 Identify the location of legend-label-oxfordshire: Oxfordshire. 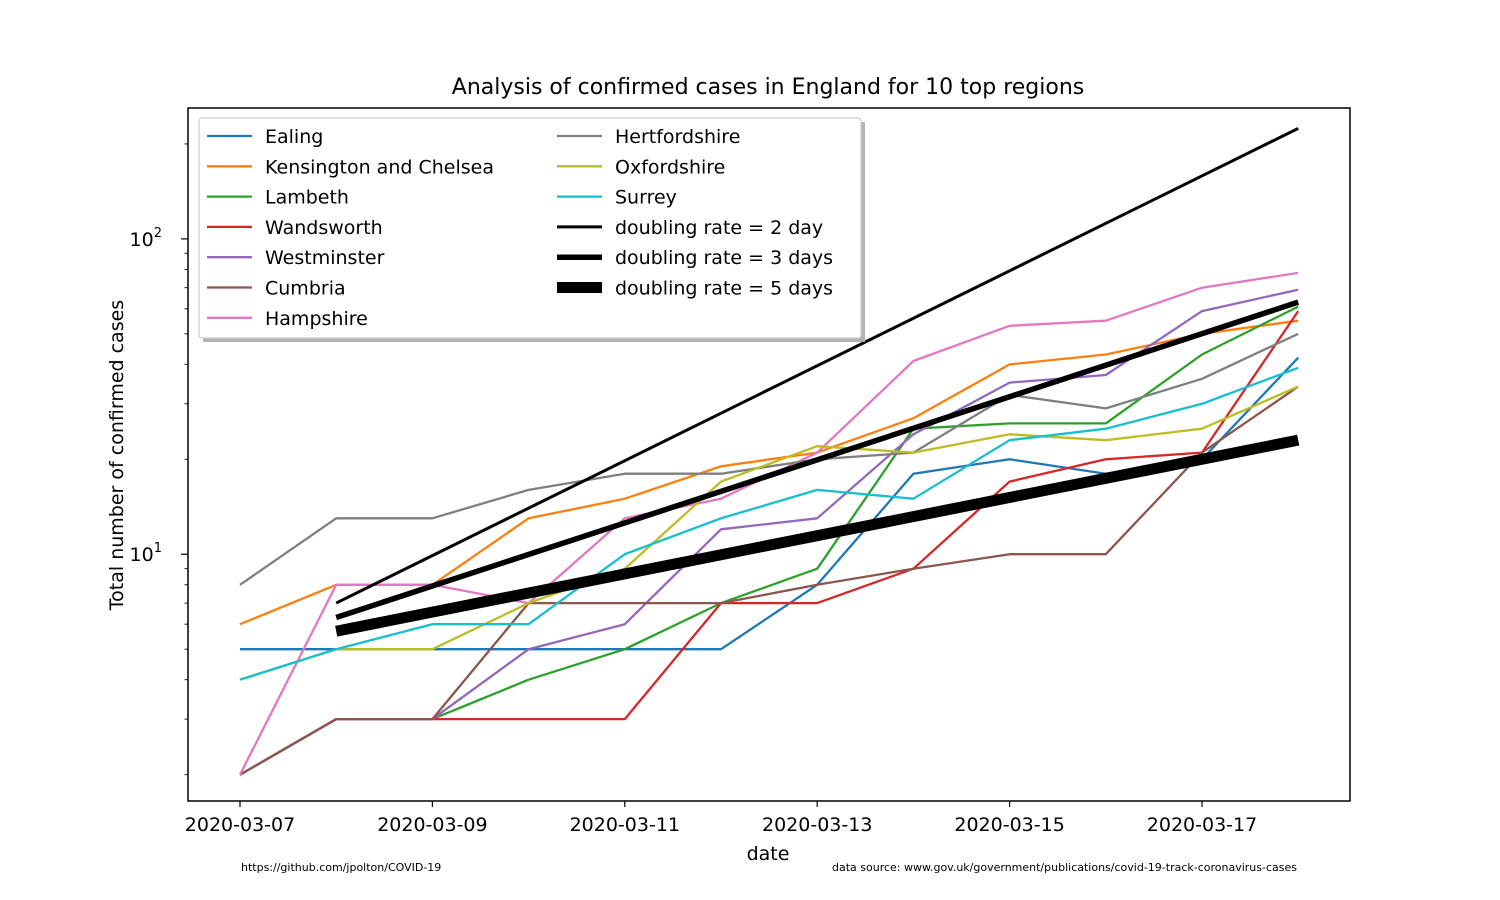
(670, 167).